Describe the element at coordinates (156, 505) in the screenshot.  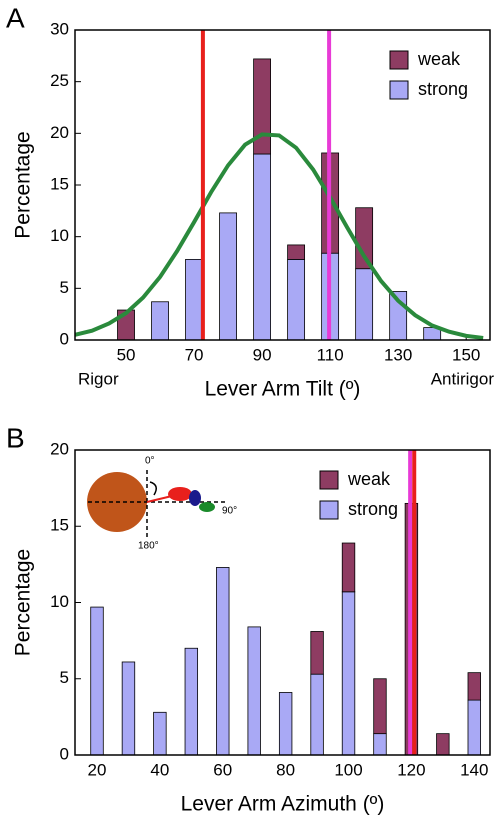
I see `inset-diagram` at that location.